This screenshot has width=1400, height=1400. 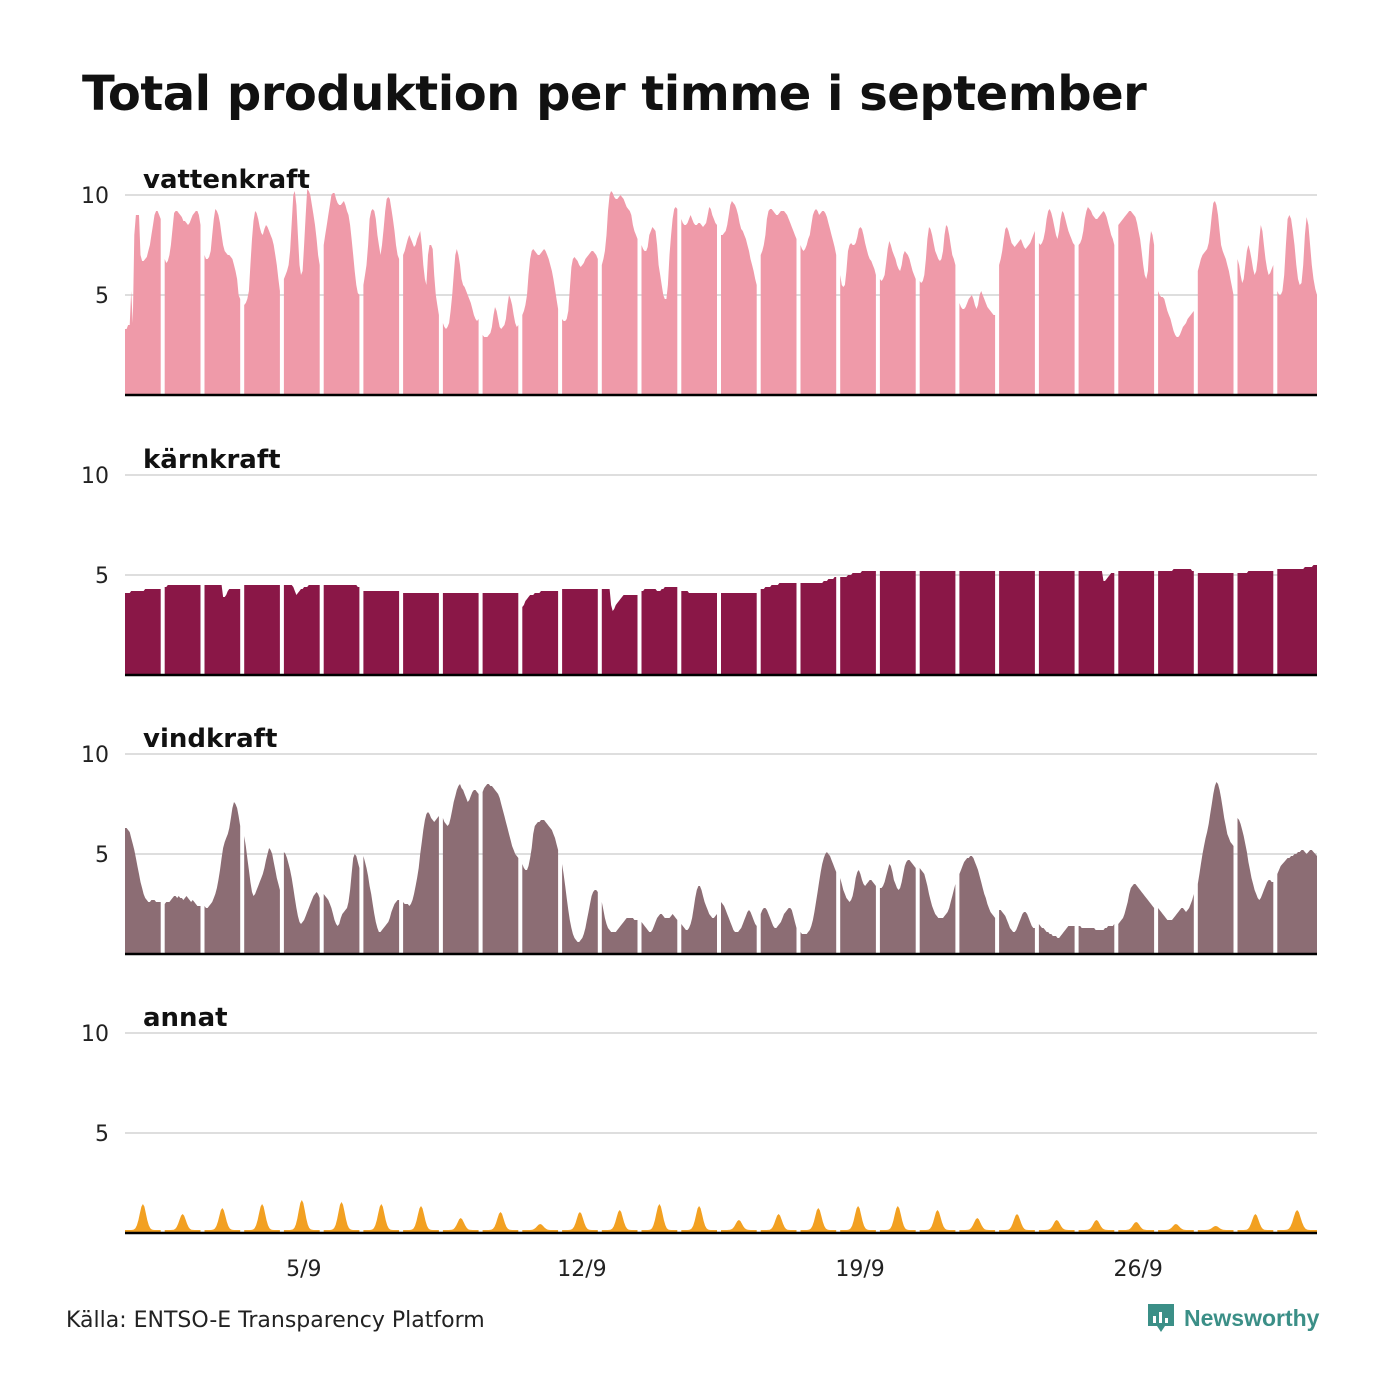 What do you see at coordinates (1252, 1317) in the screenshot?
I see `brand-name: Newsworthy` at bounding box center [1252, 1317].